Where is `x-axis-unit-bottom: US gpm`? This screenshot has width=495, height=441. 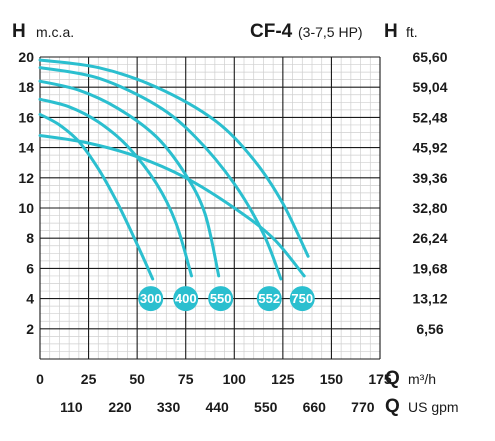
x-axis-unit-bottom: US gpm is located at coordinates (433, 407).